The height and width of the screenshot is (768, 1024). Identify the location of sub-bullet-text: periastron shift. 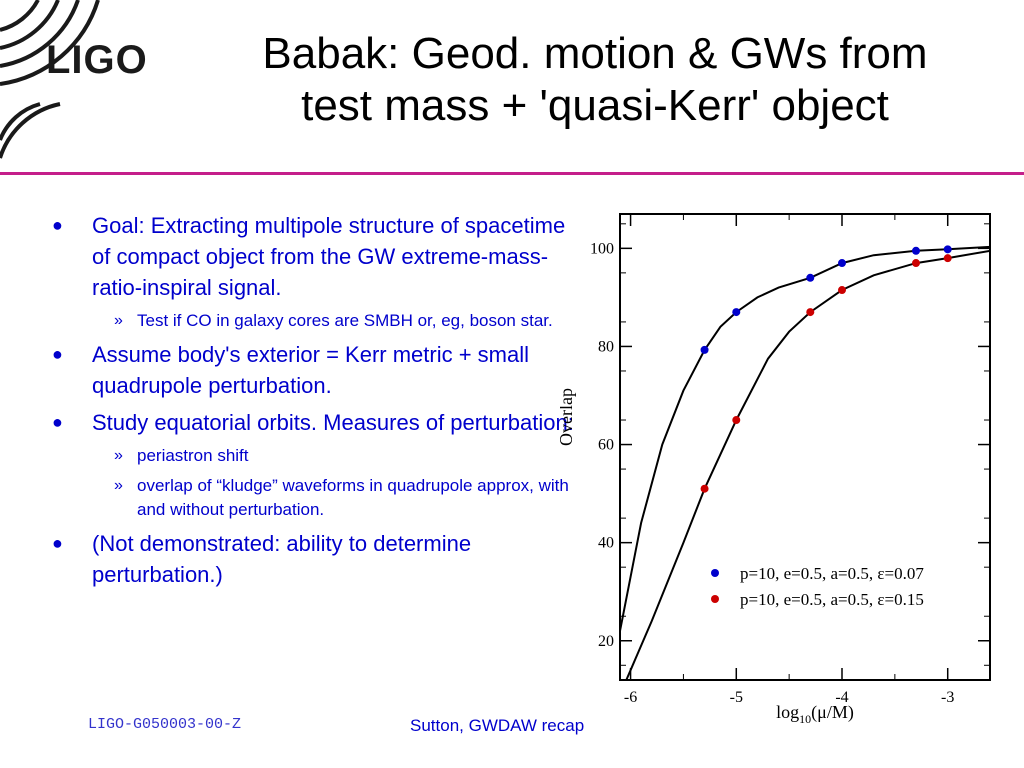
(193, 455).